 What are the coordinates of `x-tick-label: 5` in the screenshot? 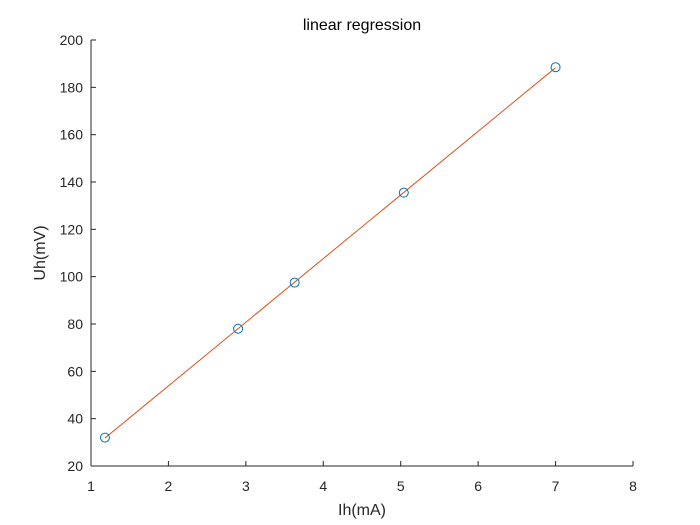 It's located at (401, 486).